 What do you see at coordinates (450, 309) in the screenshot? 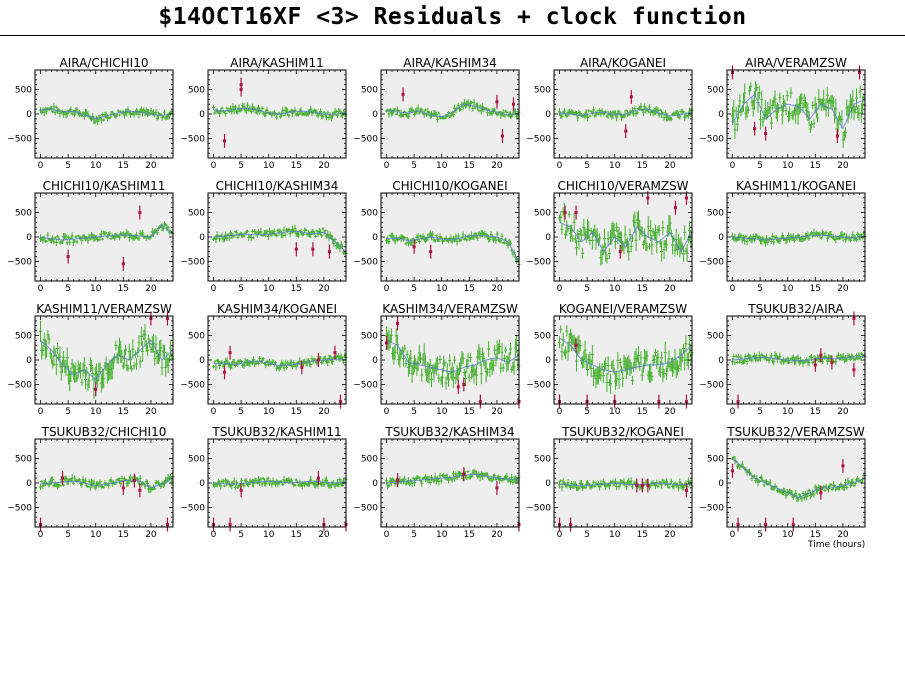
I see `panel-title: KASHIM34/VERAMZSW` at bounding box center [450, 309].